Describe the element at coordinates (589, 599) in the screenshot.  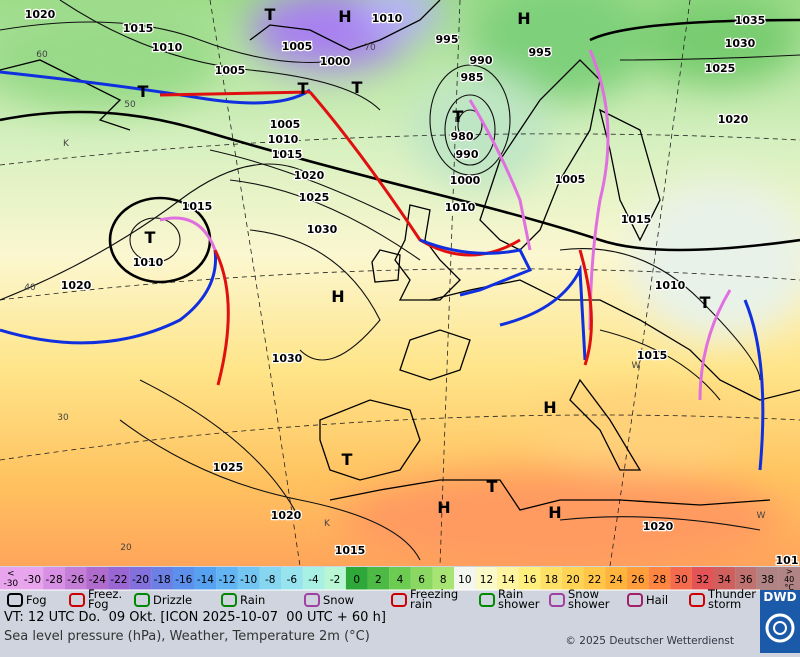
I see `weather-label: Snow shower` at that location.